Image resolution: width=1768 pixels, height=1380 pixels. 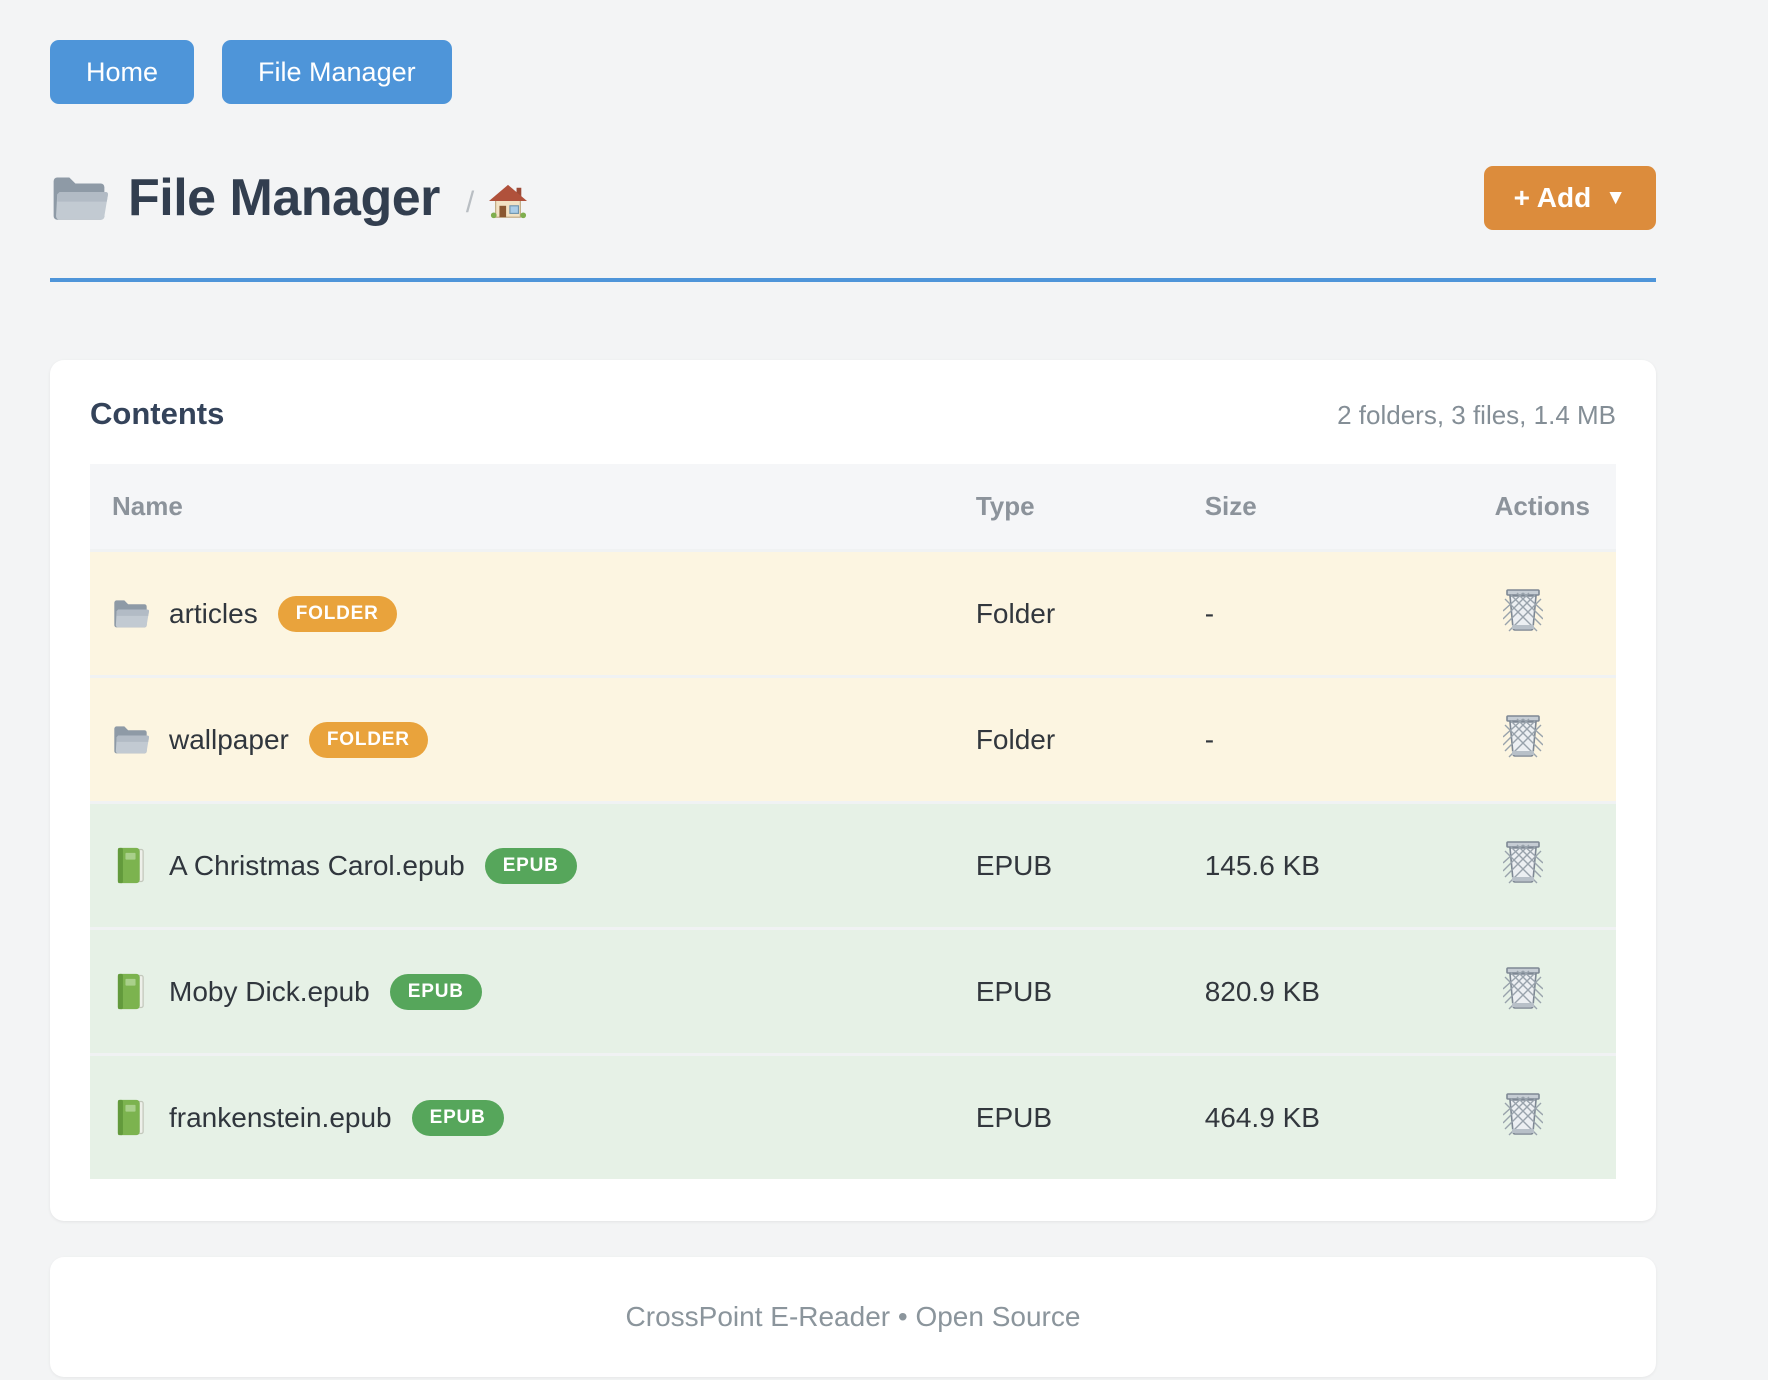 I want to click on table-row: frankenstein.epub EPUB EPUB 464.9 KB, so click(x=853, y=1116).